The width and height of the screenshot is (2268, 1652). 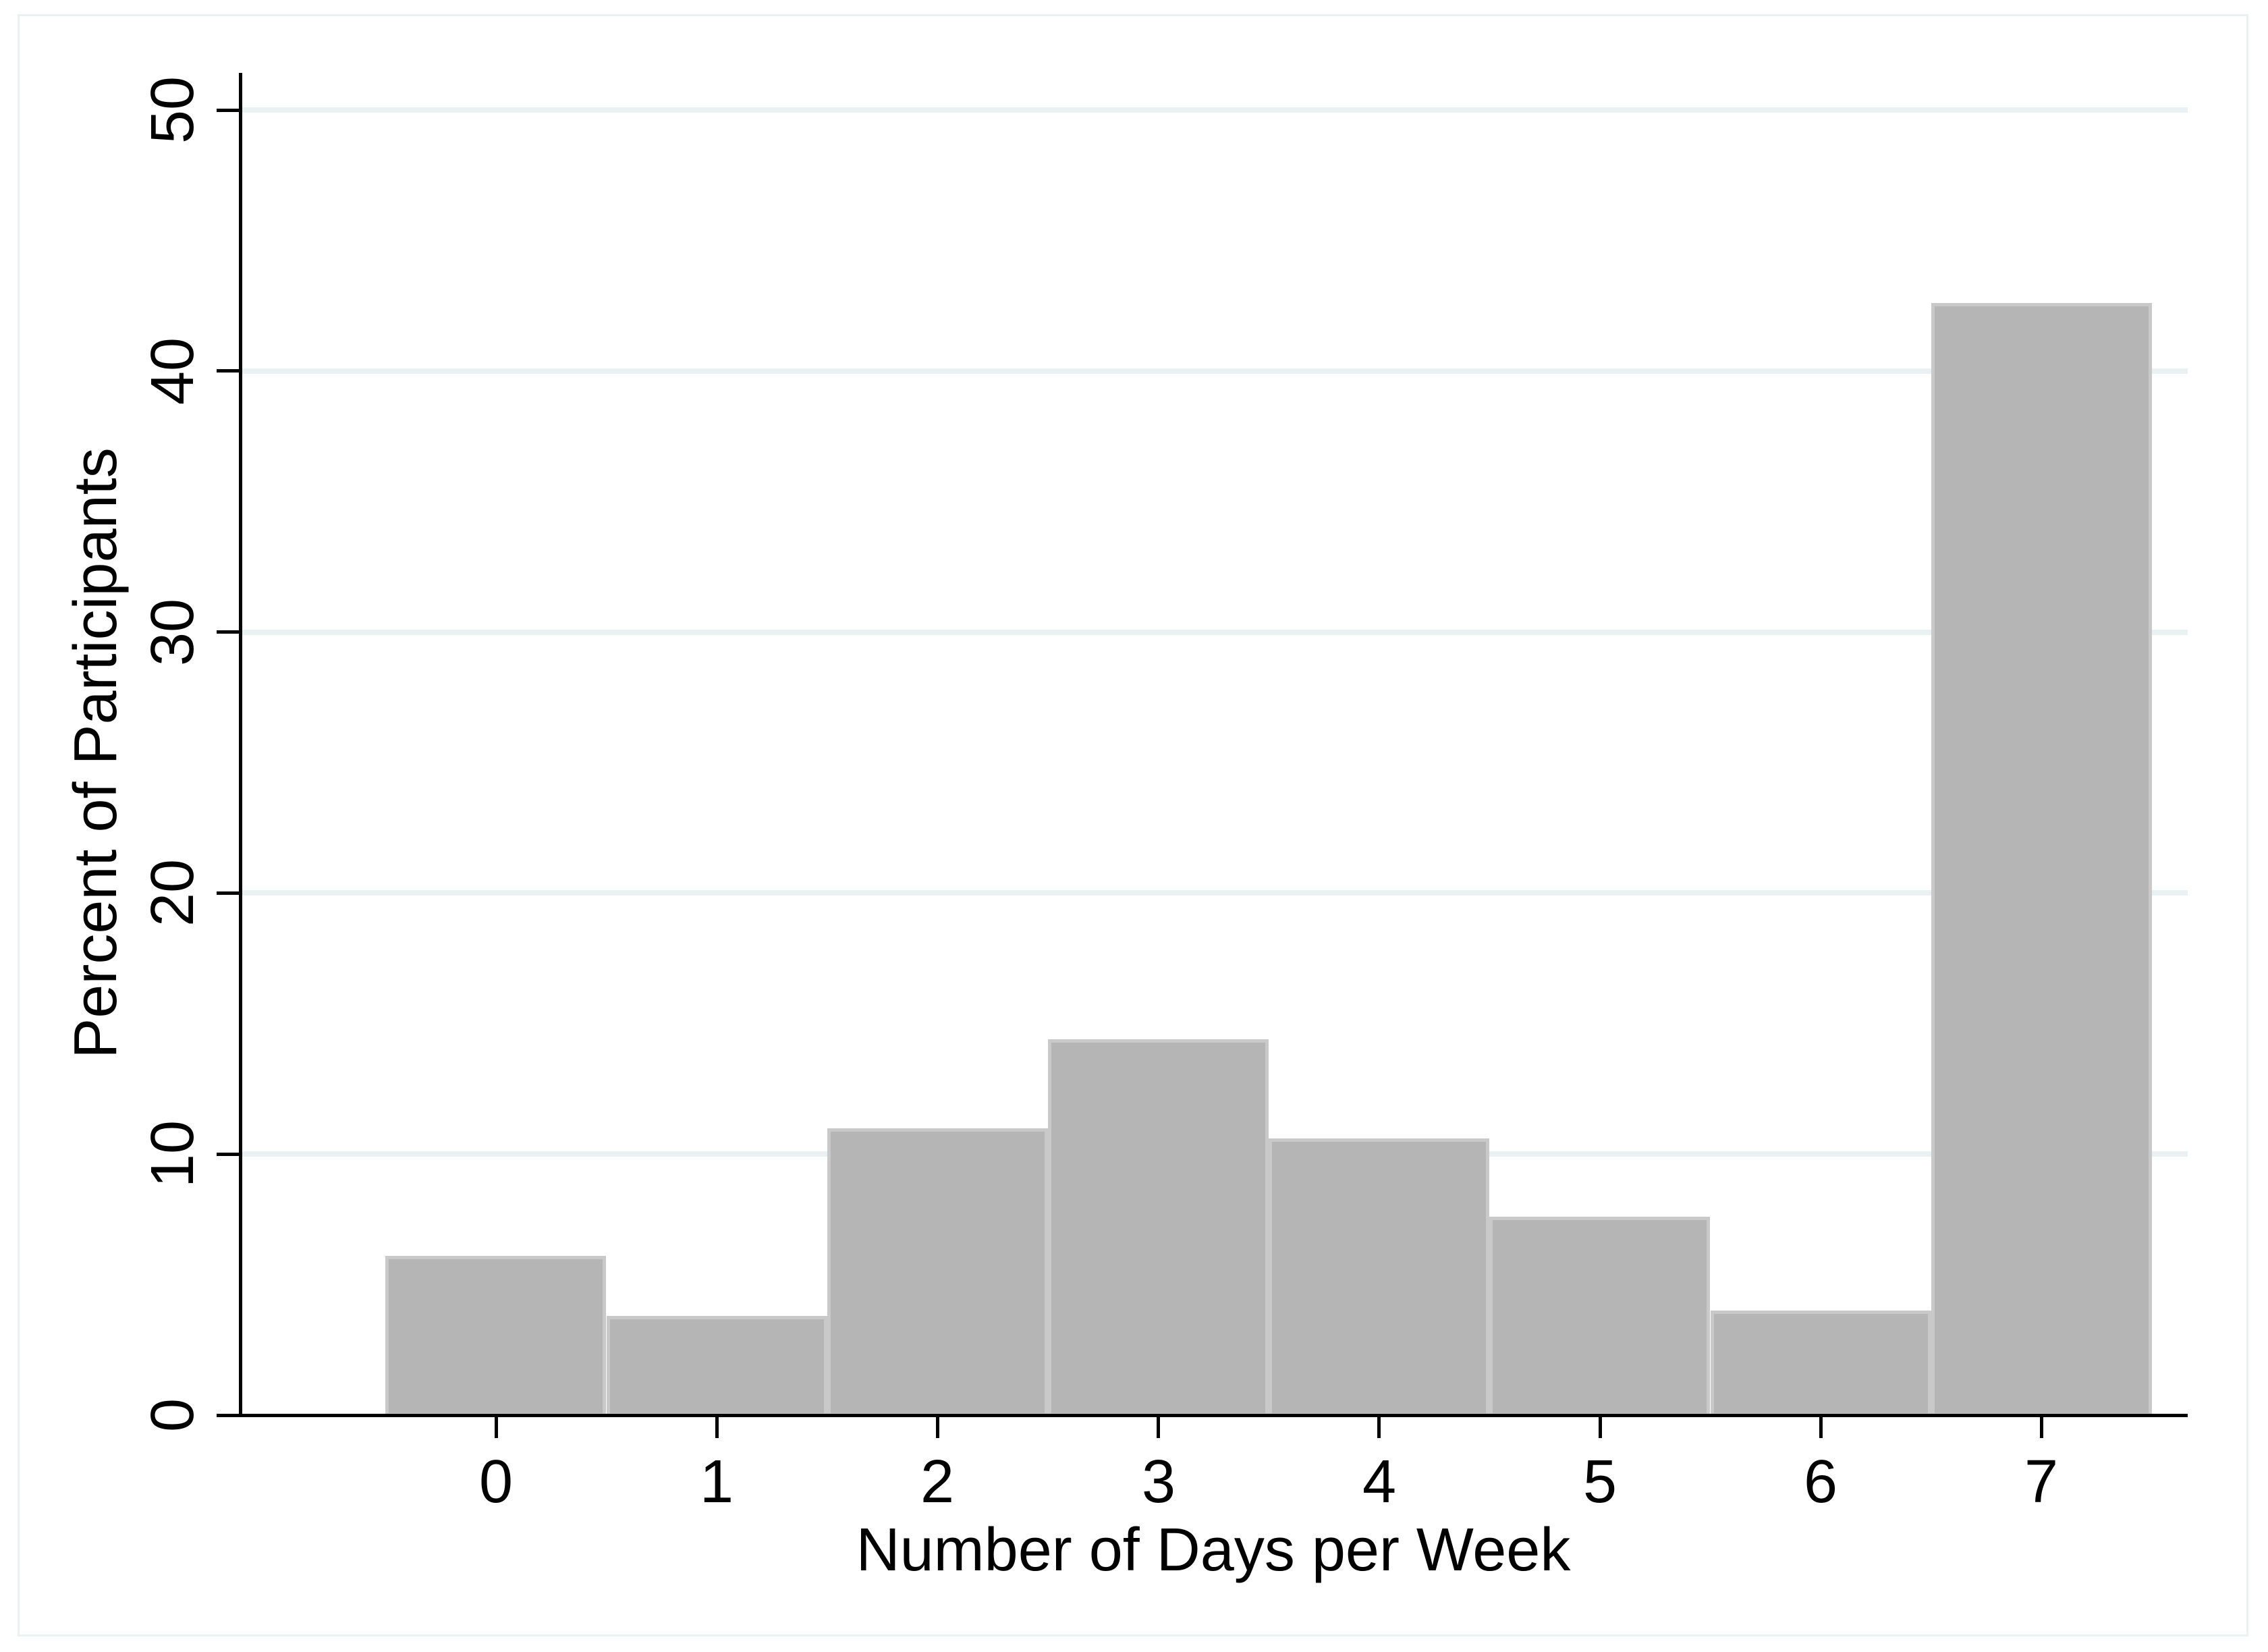 I want to click on y-tick-label: 30, so click(x=172, y=632).